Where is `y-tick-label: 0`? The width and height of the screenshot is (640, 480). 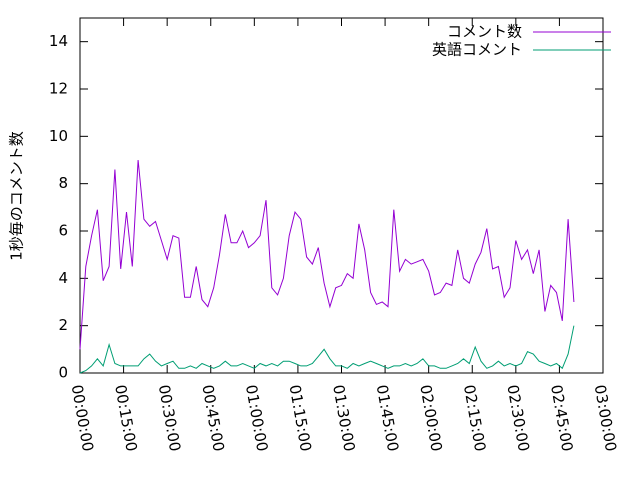
y-tick-label: 0 is located at coordinates (63, 373).